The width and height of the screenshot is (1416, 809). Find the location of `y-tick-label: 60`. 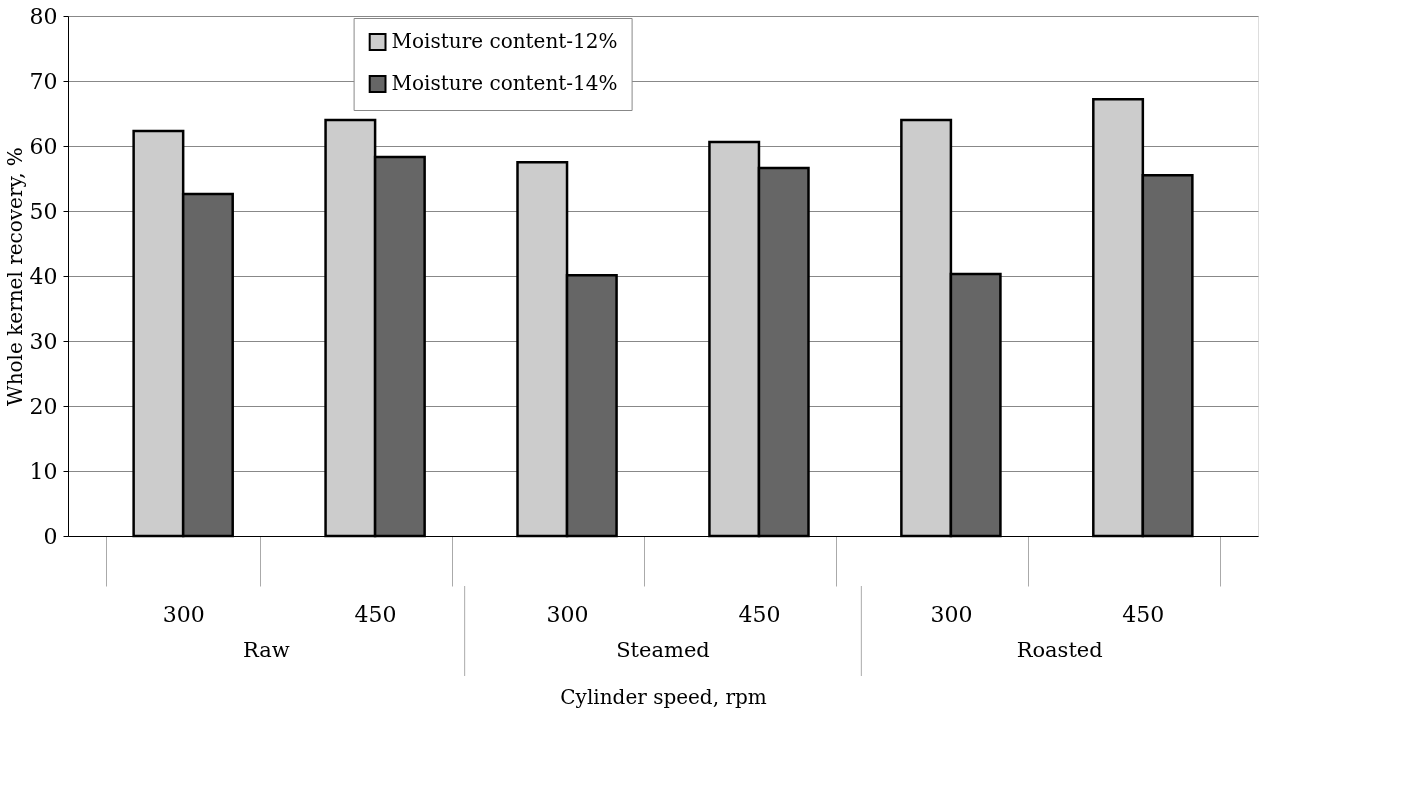

y-tick-label: 60 is located at coordinates (43, 146).